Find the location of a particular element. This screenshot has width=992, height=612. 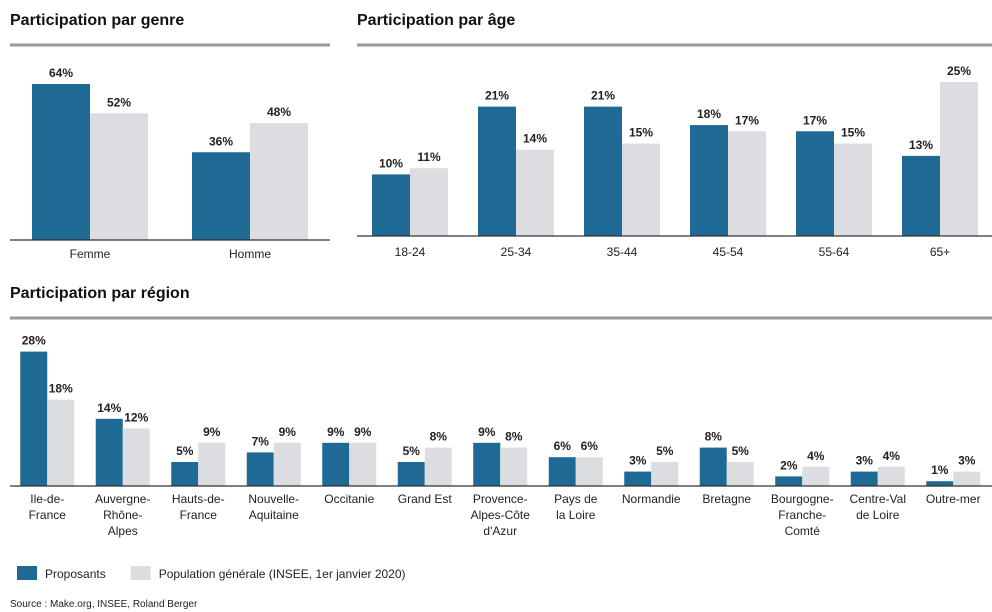

x-tick-label: Occitanie is located at coordinates (349, 499).